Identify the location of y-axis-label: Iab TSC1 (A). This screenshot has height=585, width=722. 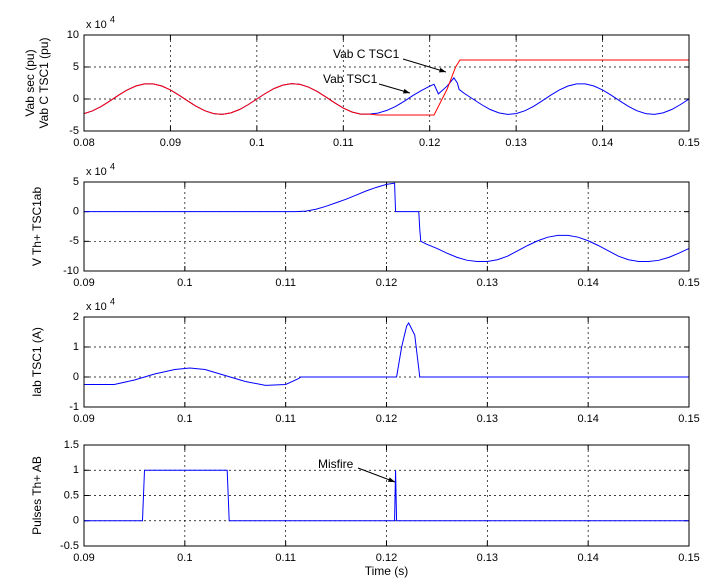
(37, 362).